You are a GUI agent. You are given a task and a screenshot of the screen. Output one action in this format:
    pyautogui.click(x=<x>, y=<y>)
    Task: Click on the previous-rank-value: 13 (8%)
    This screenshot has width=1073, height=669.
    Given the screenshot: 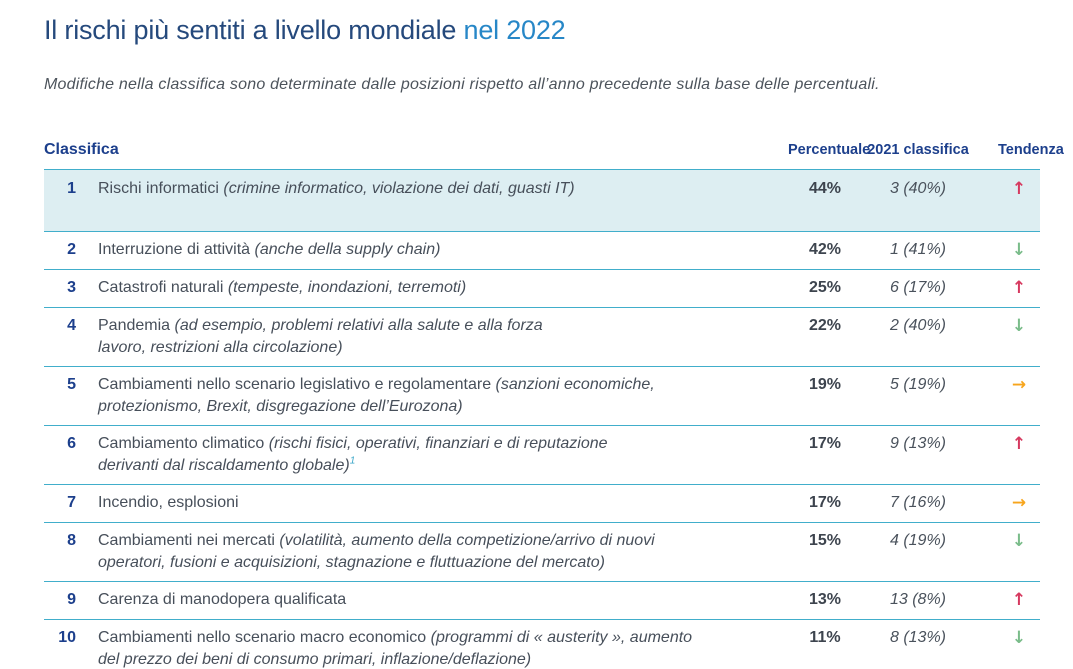 What is the action you would take?
    pyautogui.click(x=918, y=599)
    